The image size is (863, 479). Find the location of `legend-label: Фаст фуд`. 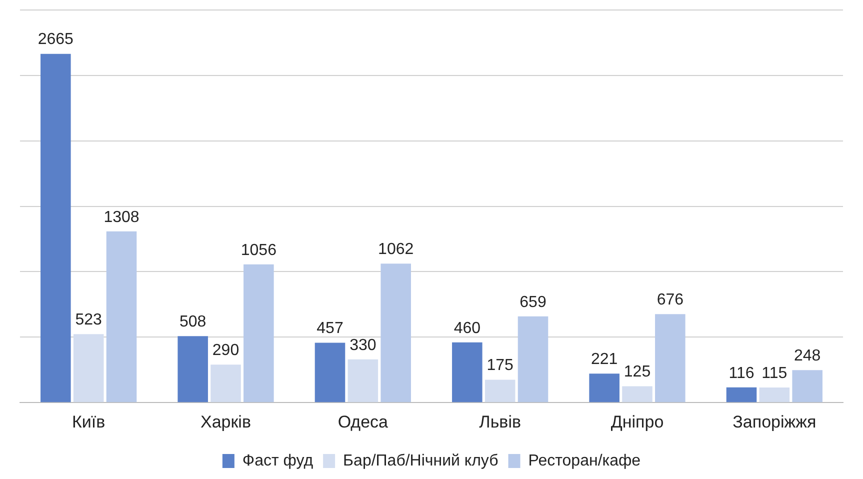

legend-label: Фаст фуд is located at coordinates (278, 461).